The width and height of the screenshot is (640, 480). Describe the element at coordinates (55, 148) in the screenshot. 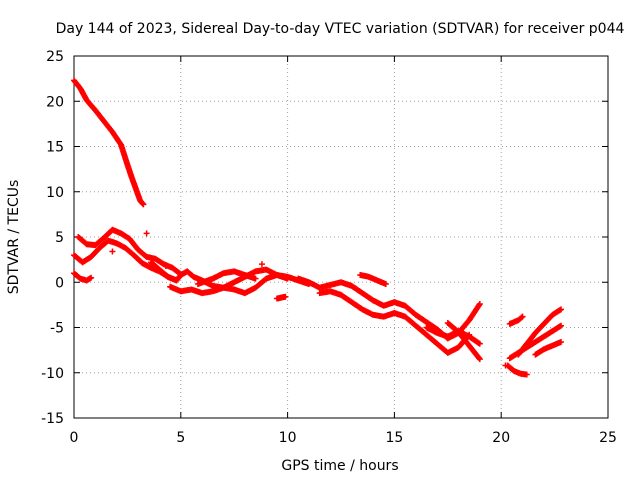

I see `y-tick-label: 15` at that location.